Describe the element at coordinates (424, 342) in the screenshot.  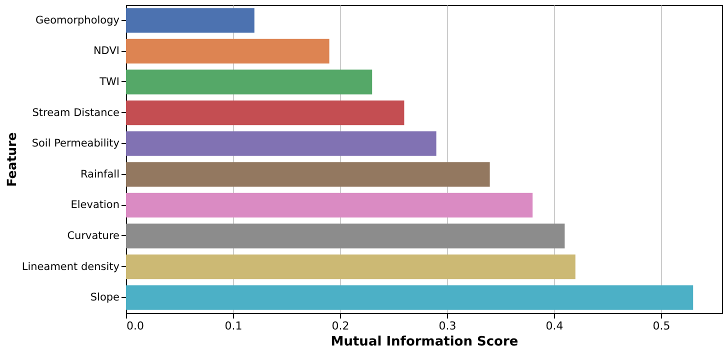
I see `x-axis-title: Mutual Information Score` at that location.